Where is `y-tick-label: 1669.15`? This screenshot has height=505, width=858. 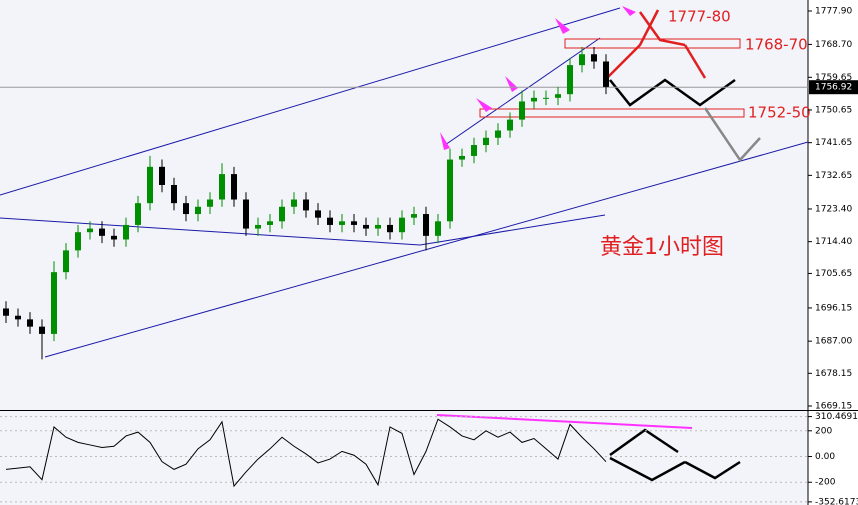 y-tick-label: 1669.15 is located at coordinates (833, 407).